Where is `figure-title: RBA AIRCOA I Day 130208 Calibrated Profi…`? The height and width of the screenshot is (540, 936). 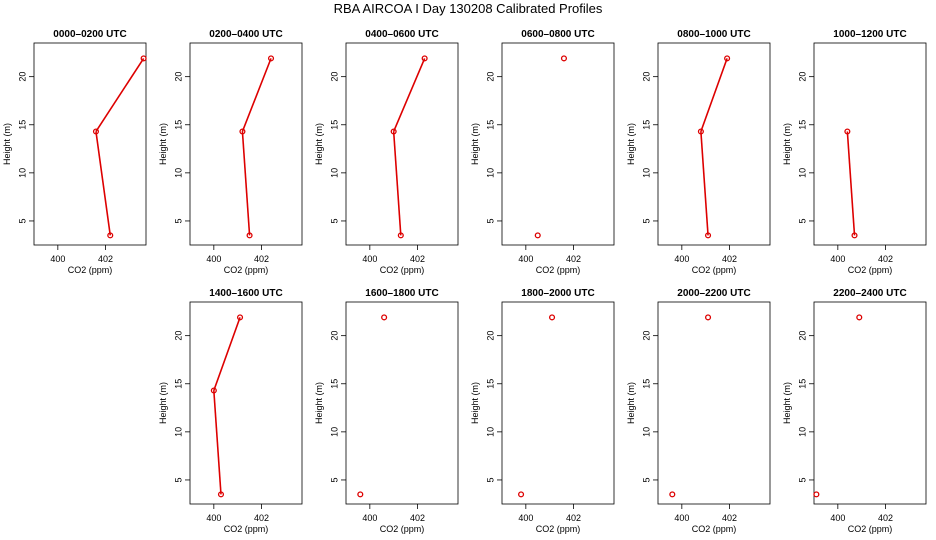
figure-title: RBA AIRCOA I Day 130208 Calibrated Profi… is located at coordinates (468, 8).